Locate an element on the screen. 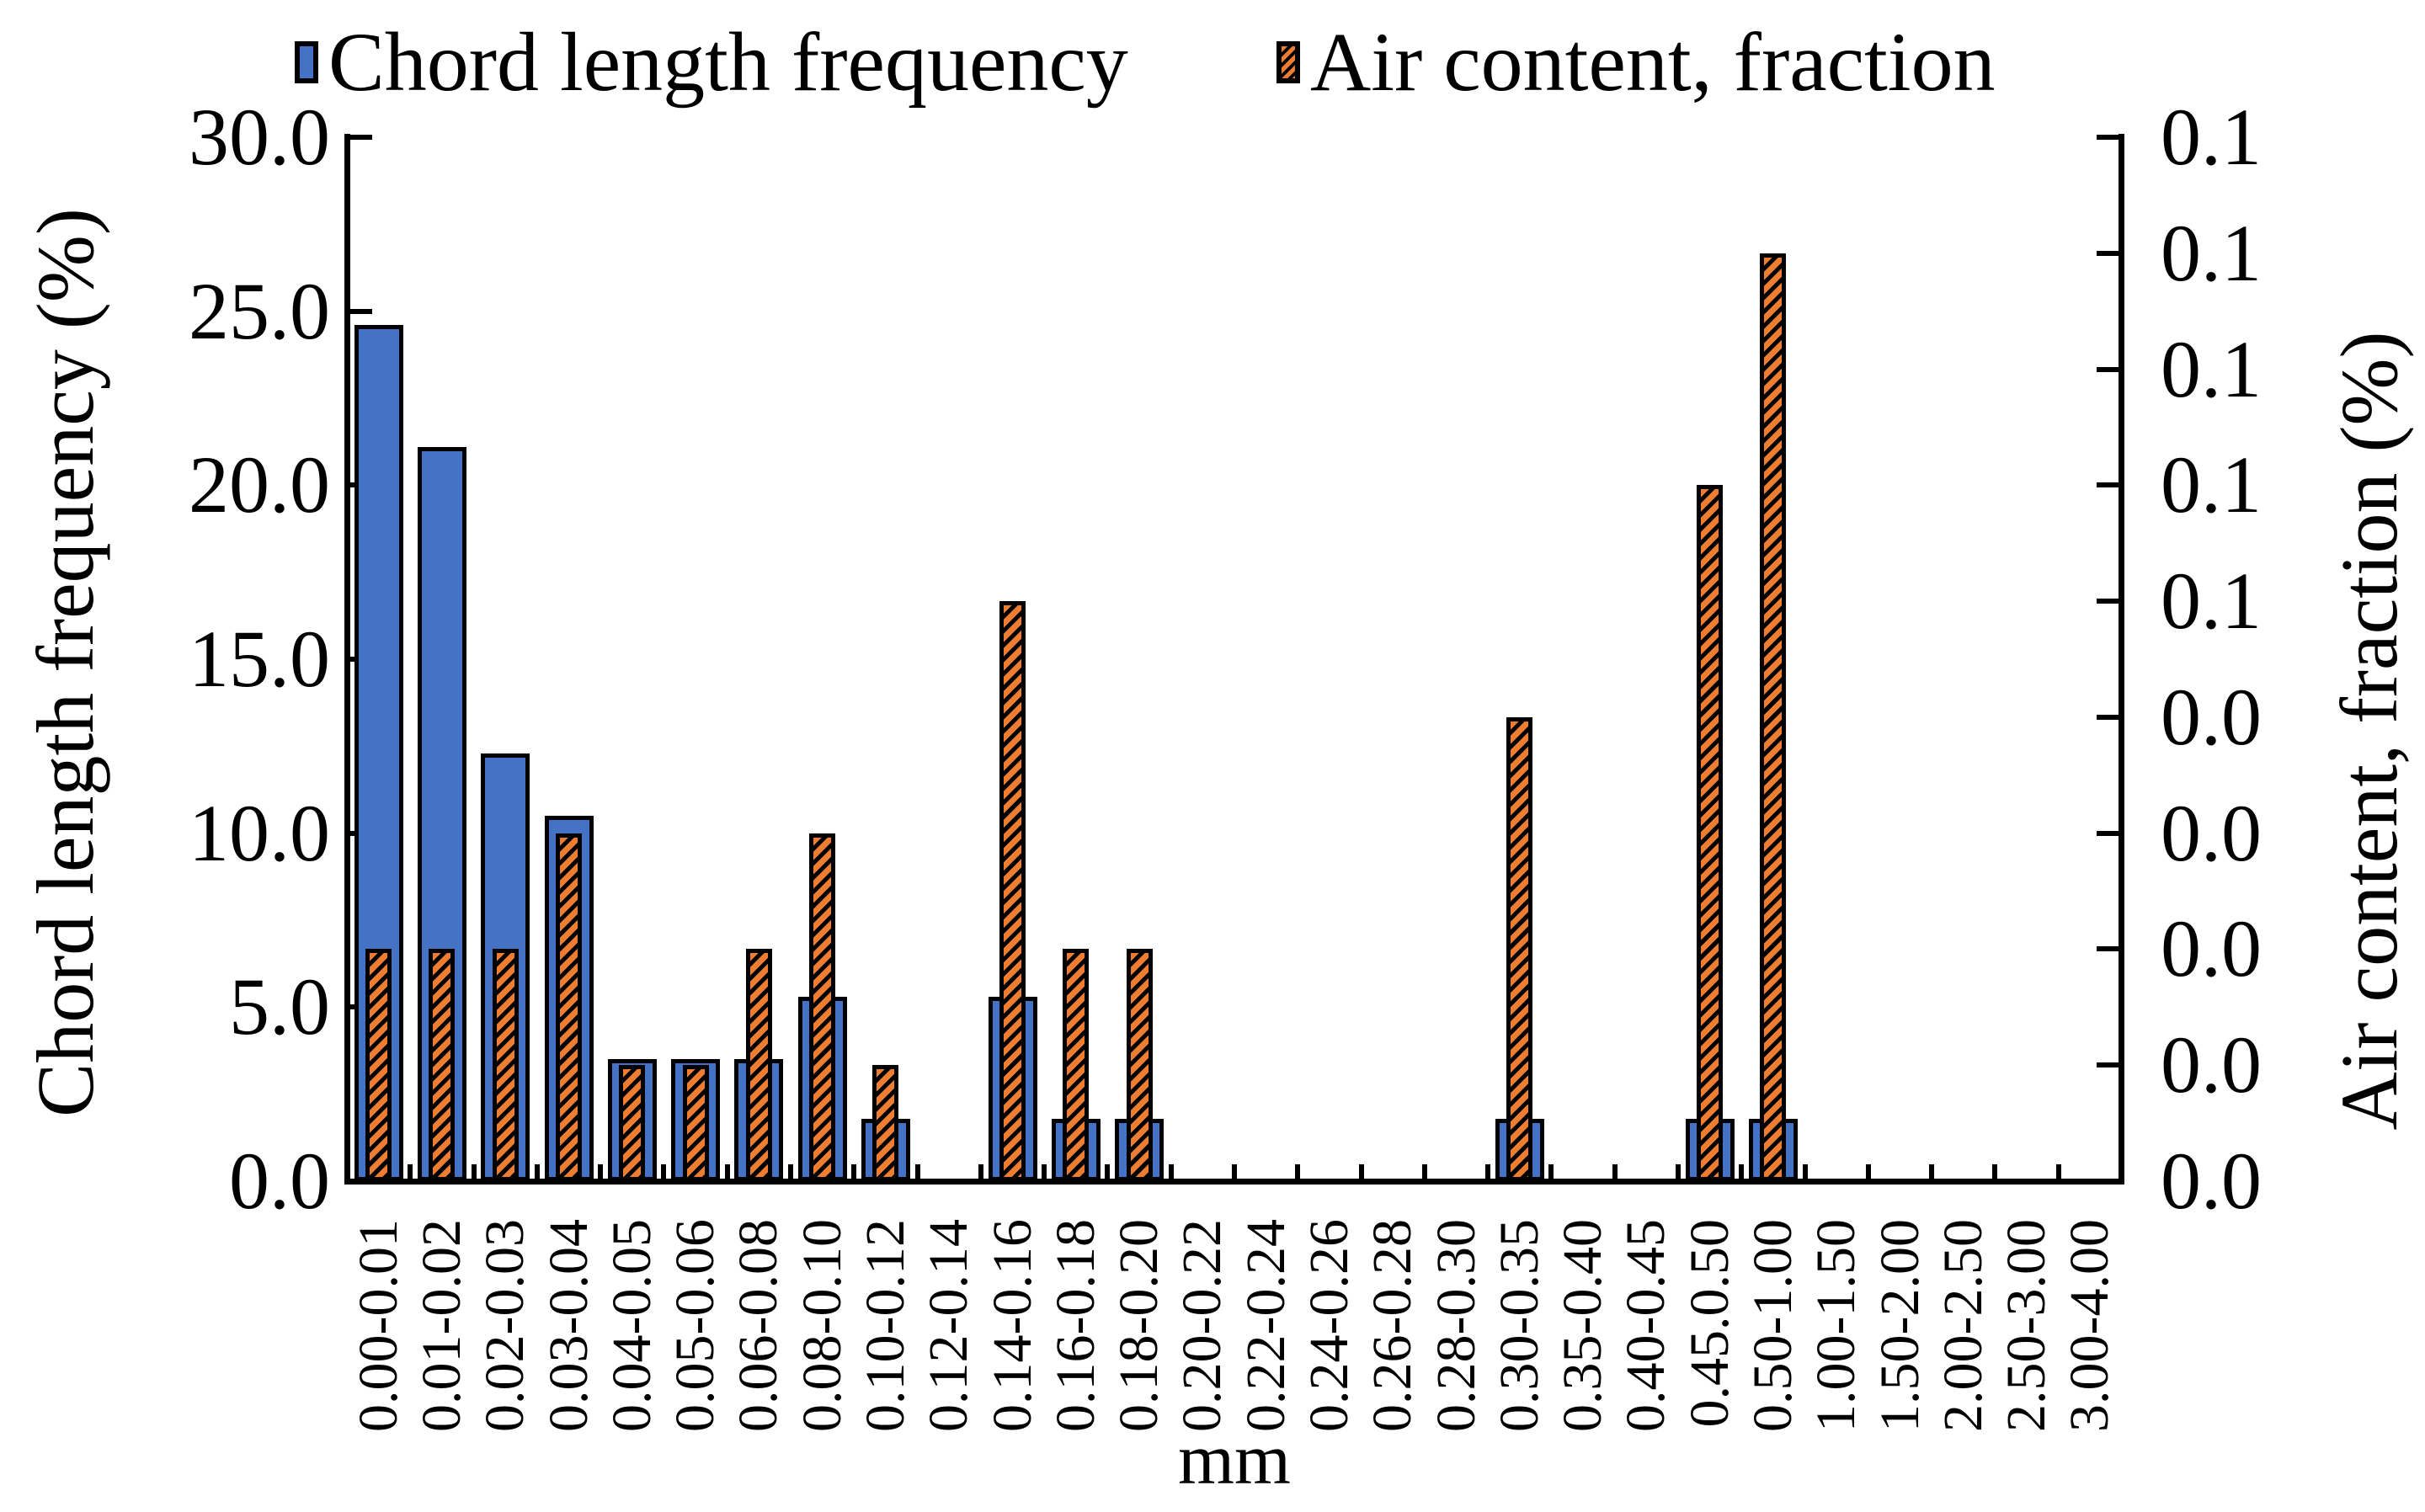 This screenshot has width=2425, height=1512. x-axis-category-label: 0.35-0.40 is located at coordinates (1583, 1325).